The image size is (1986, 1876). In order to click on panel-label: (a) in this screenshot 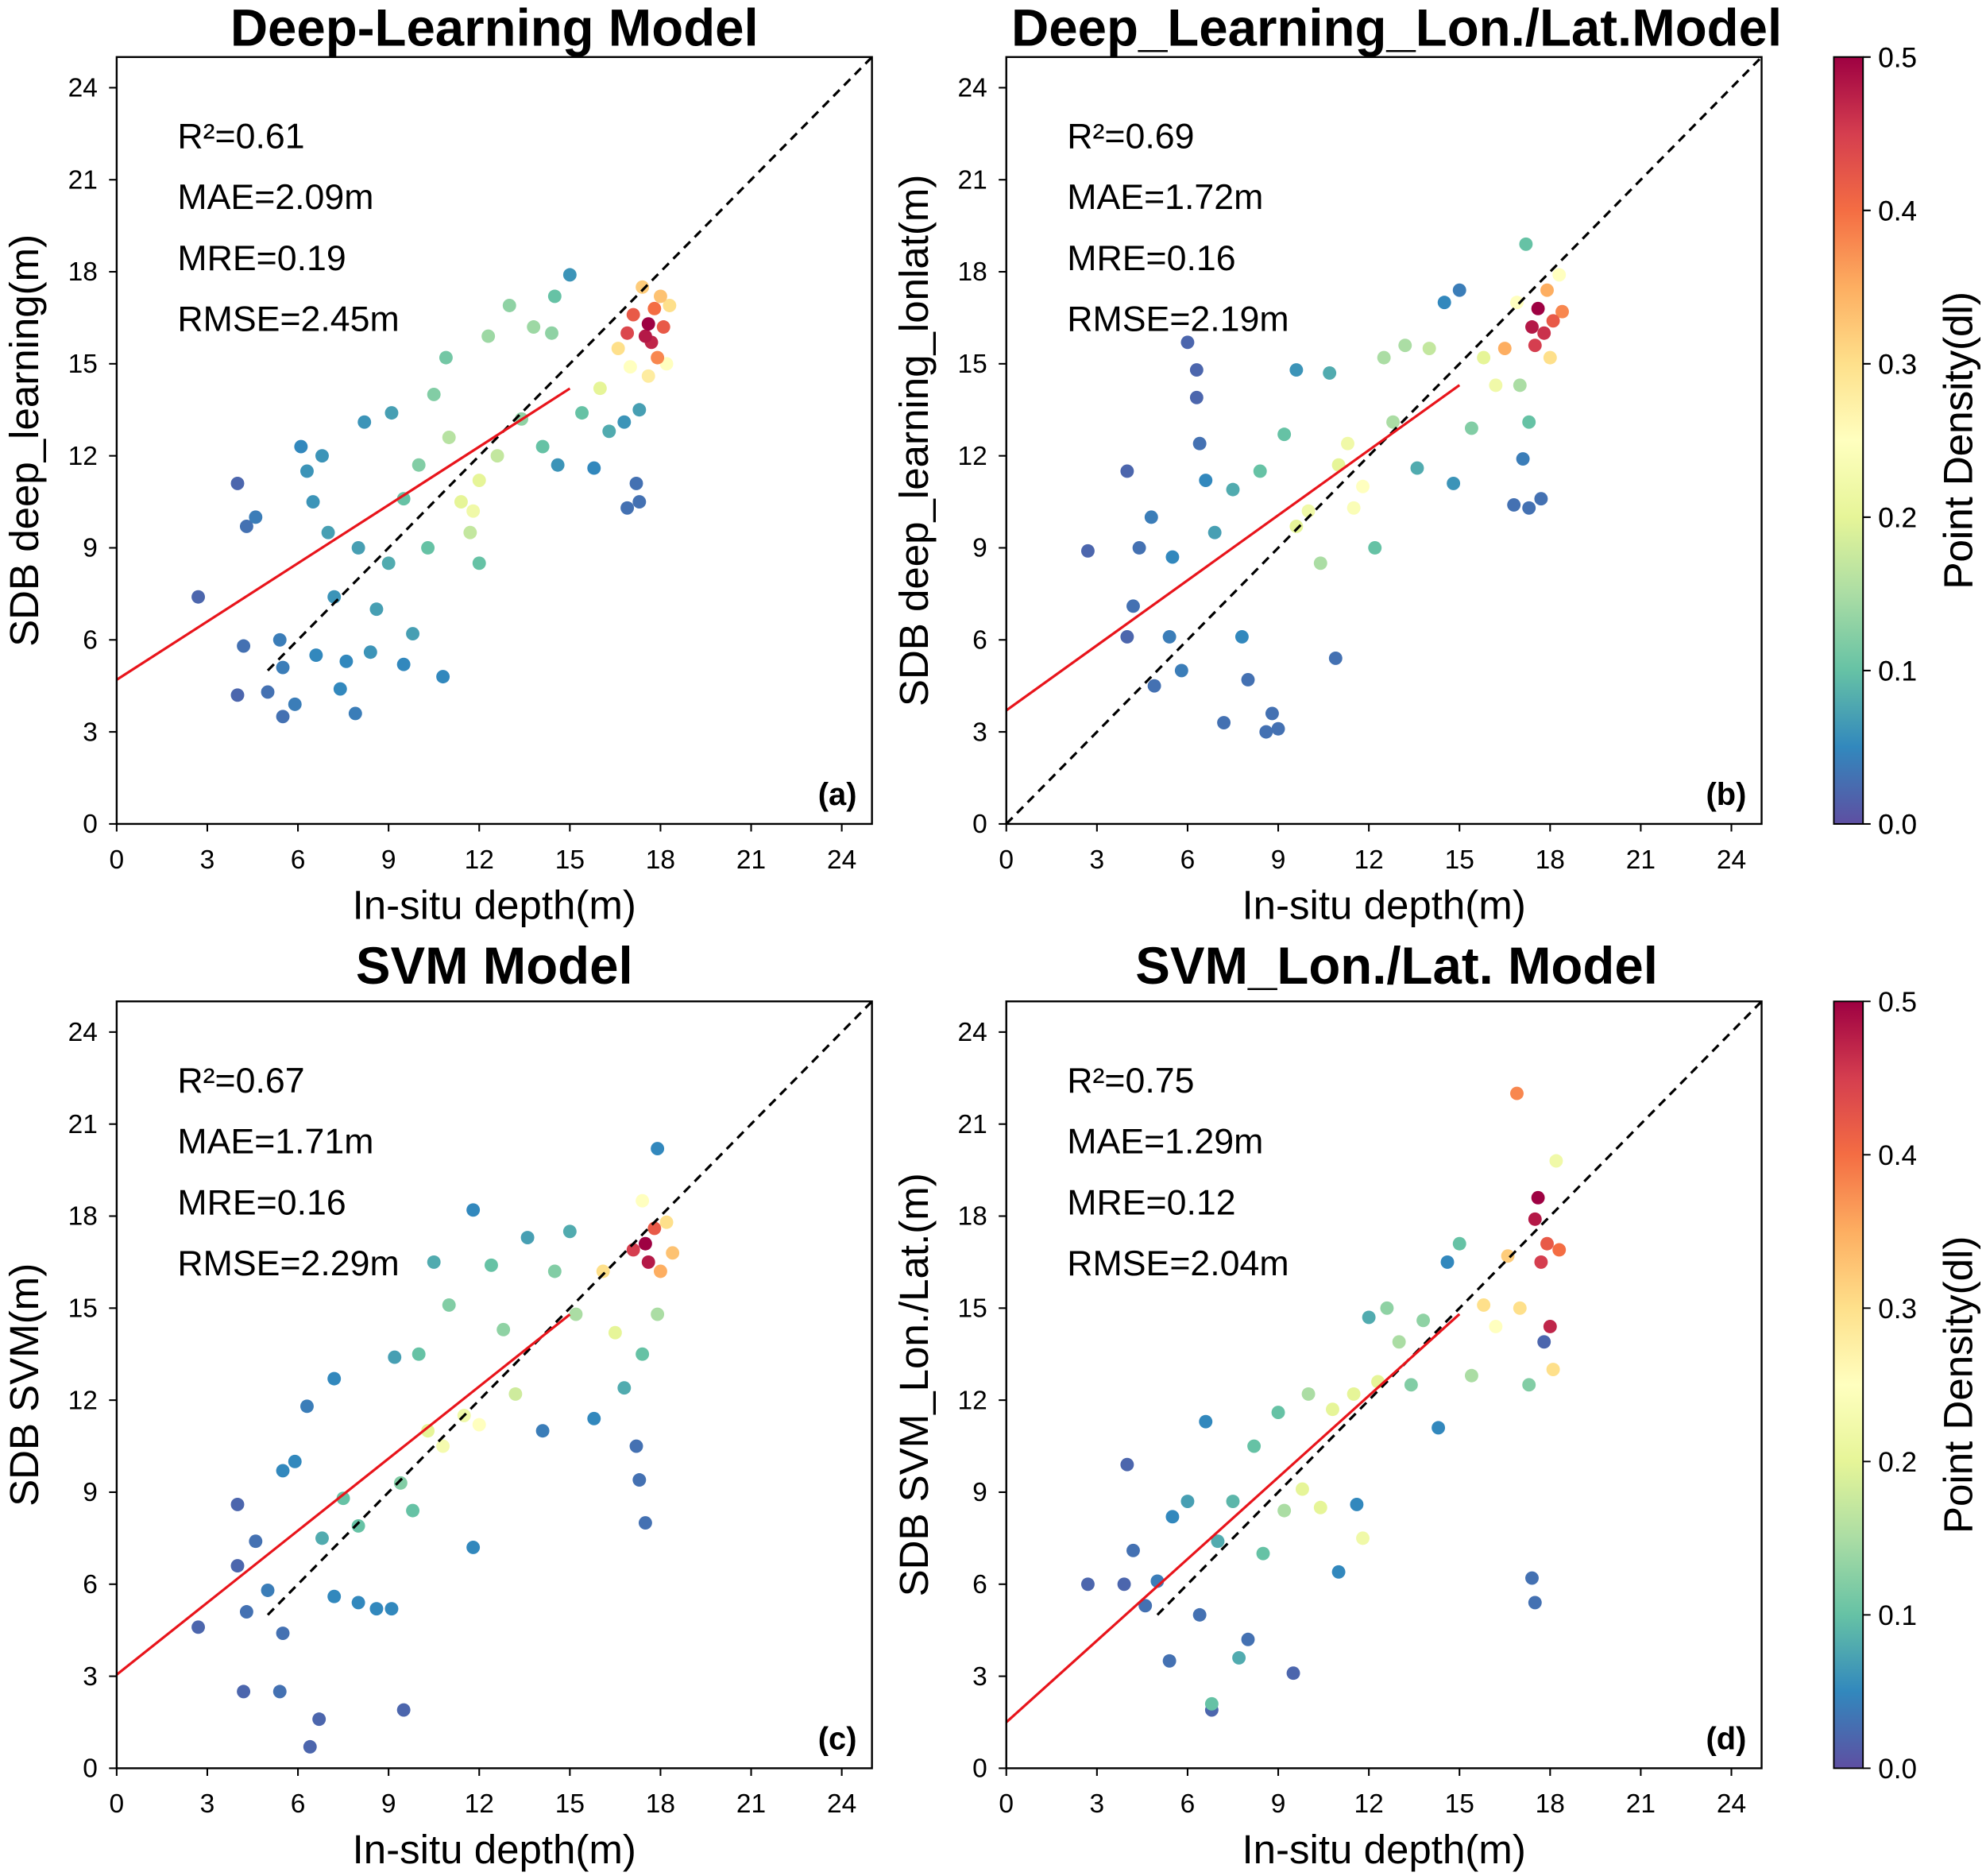, I will do `click(838, 794)`.